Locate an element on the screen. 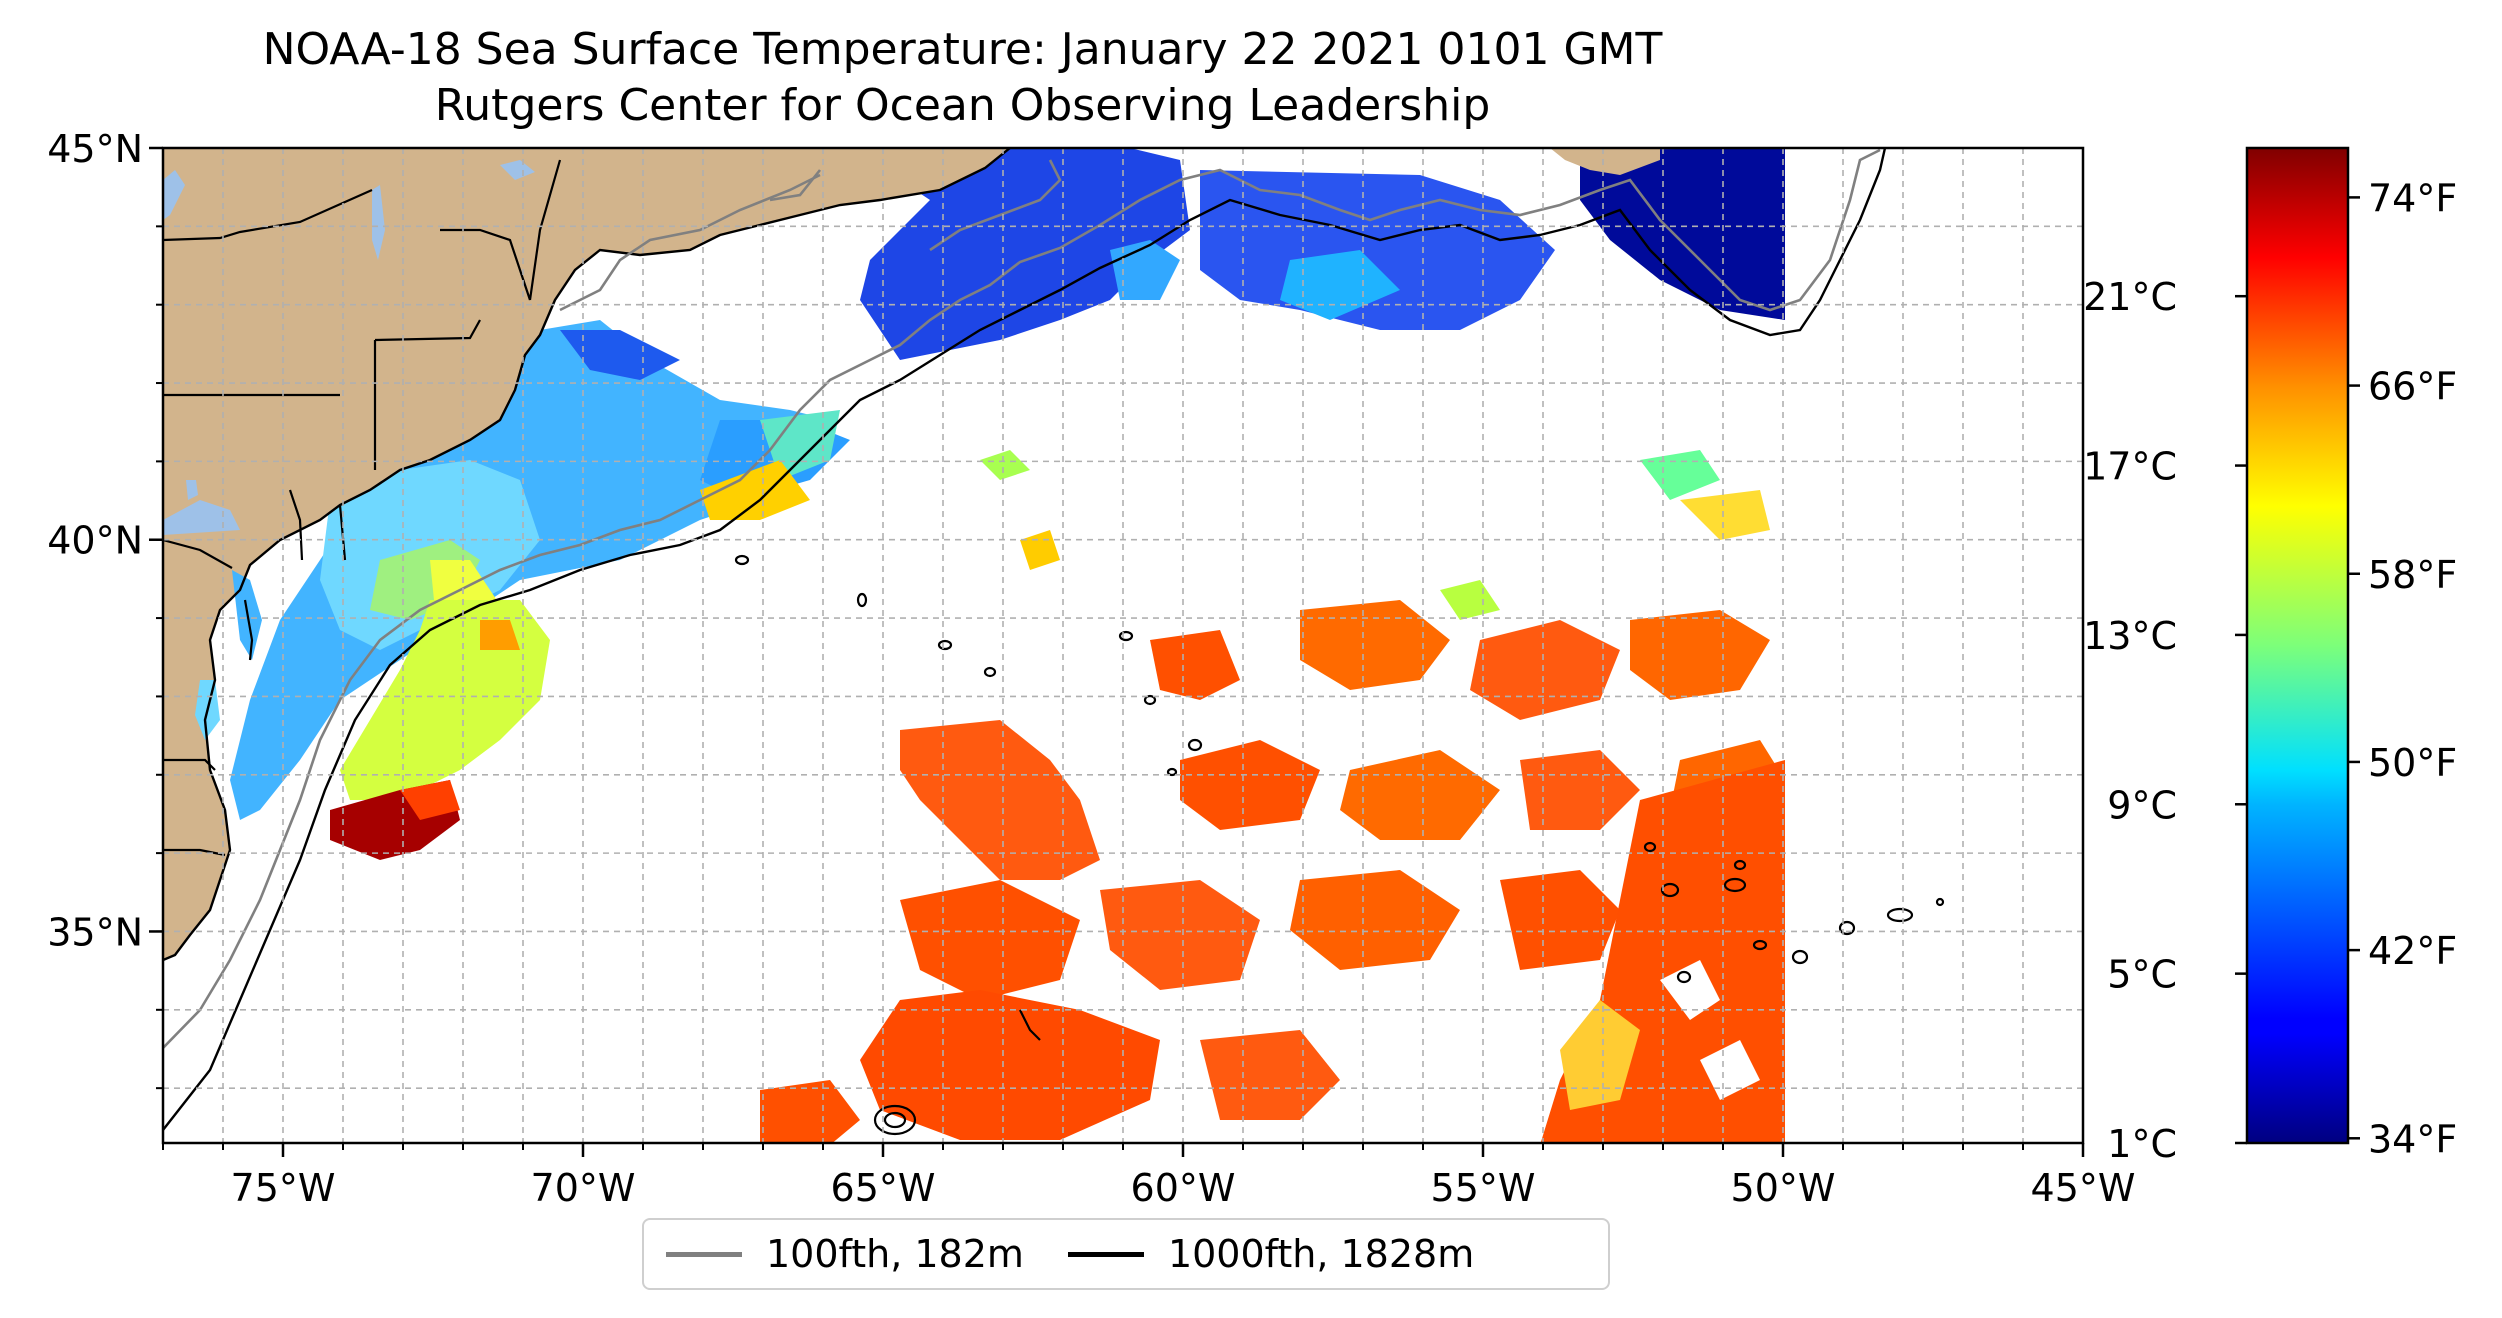 This screenshot has height=1318, width=2502. fahrenheit-tick-label: 74°F is located at coordinates (2412, 198).